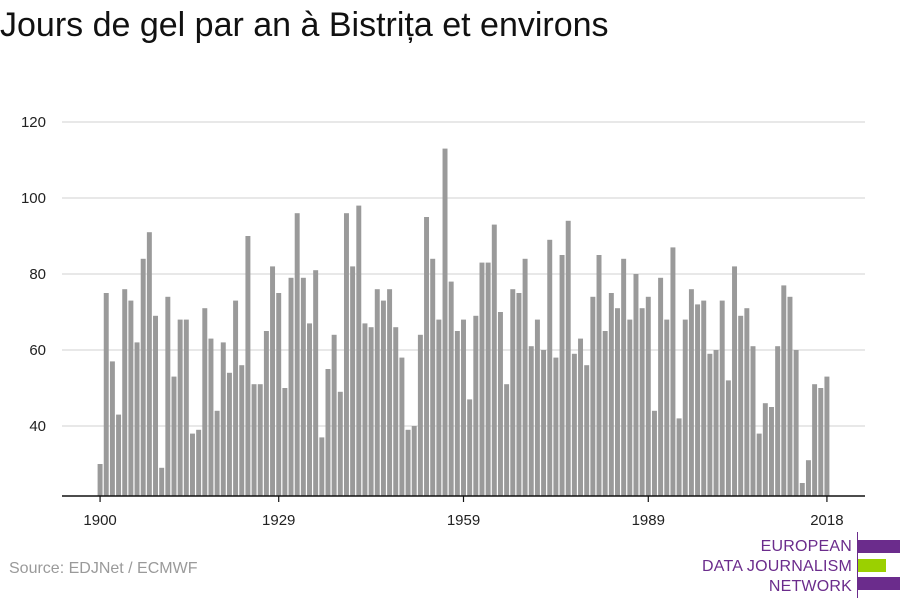 Image resolution: width=900 pixels, height=600 pixels. Describe the element at coordinates (507, 440) in the screenshot. I see `bar-1966` at that location.